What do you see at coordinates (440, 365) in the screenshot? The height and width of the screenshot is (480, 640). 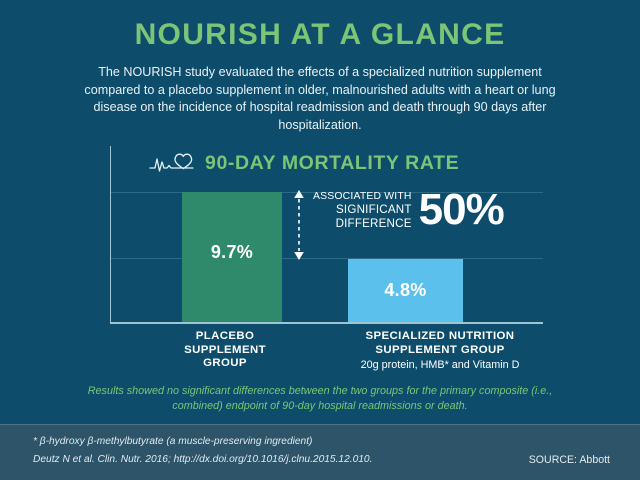 I see `cat-specialized-sublabel: 20g protein, HMB* and Vitamin D` at bounding box center [440, 365].